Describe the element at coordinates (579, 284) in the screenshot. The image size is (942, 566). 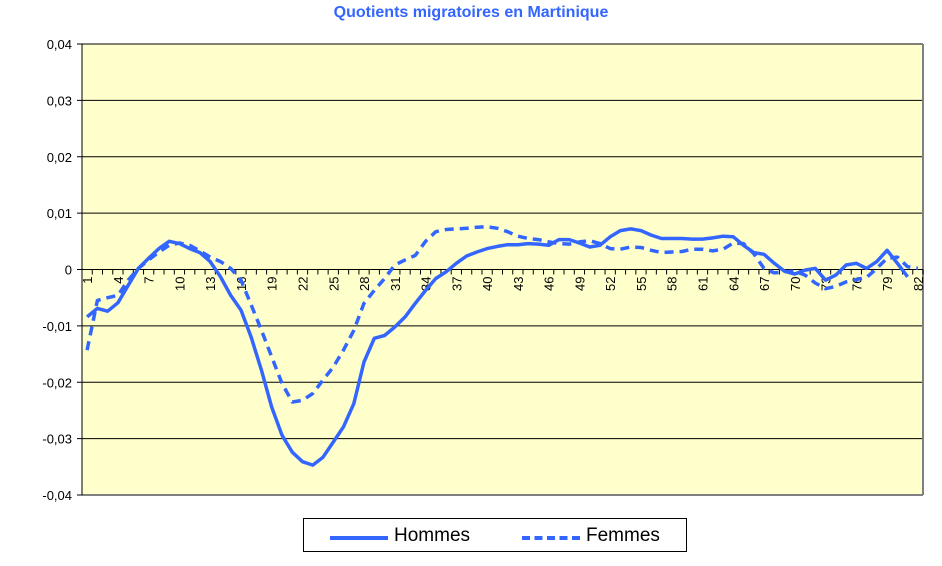
I see `x-tick-label: 49` at that location.